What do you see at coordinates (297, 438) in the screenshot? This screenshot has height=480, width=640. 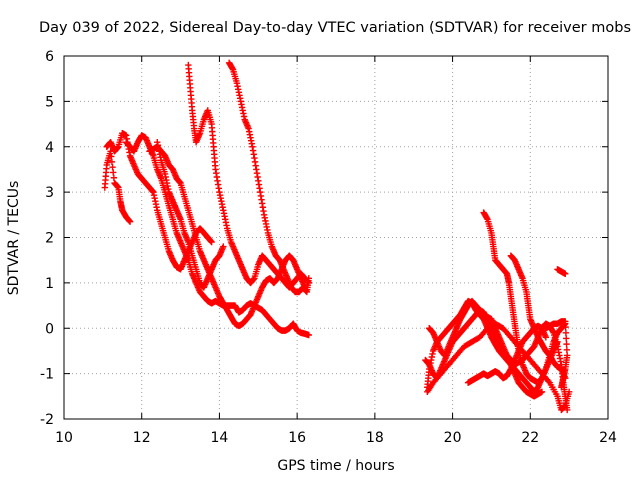 I see `x-tick-label: 16` at bounding box center [297, 438].